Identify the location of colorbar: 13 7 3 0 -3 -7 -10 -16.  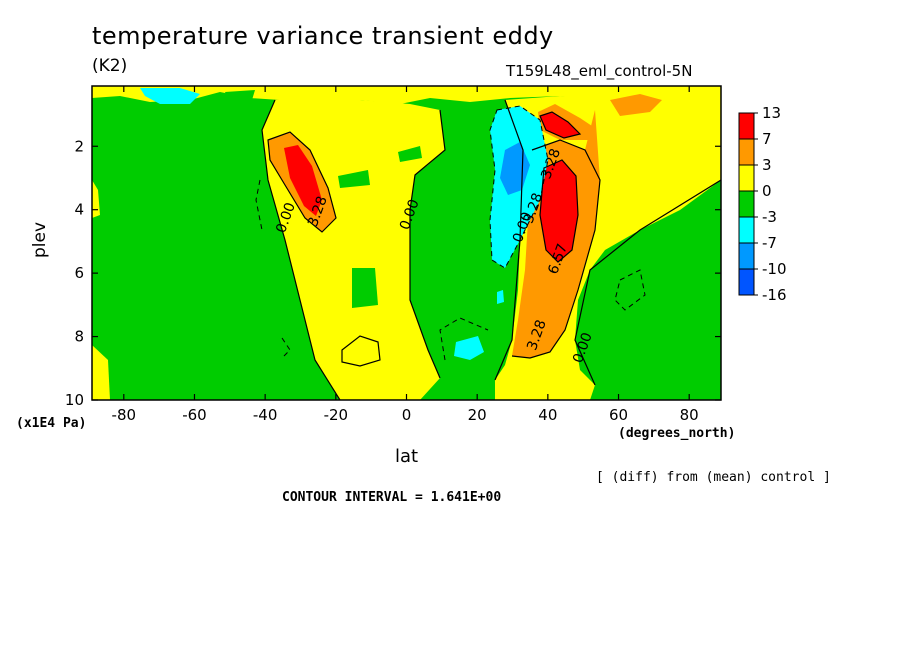
(762, 204).